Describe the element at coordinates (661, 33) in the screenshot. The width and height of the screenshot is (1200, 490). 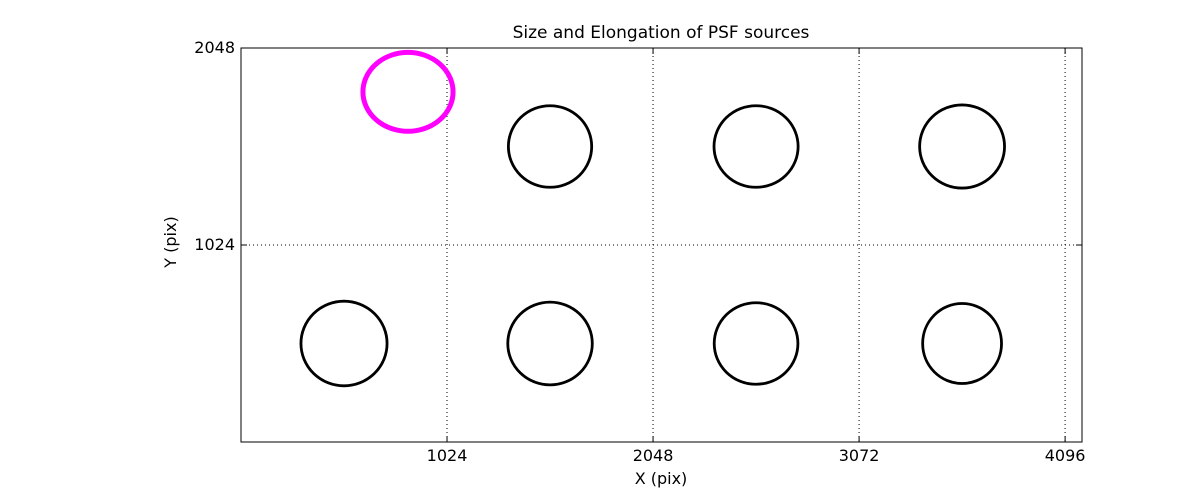
I see `chart-title: Size and Elongation of PSF sources` at that location.